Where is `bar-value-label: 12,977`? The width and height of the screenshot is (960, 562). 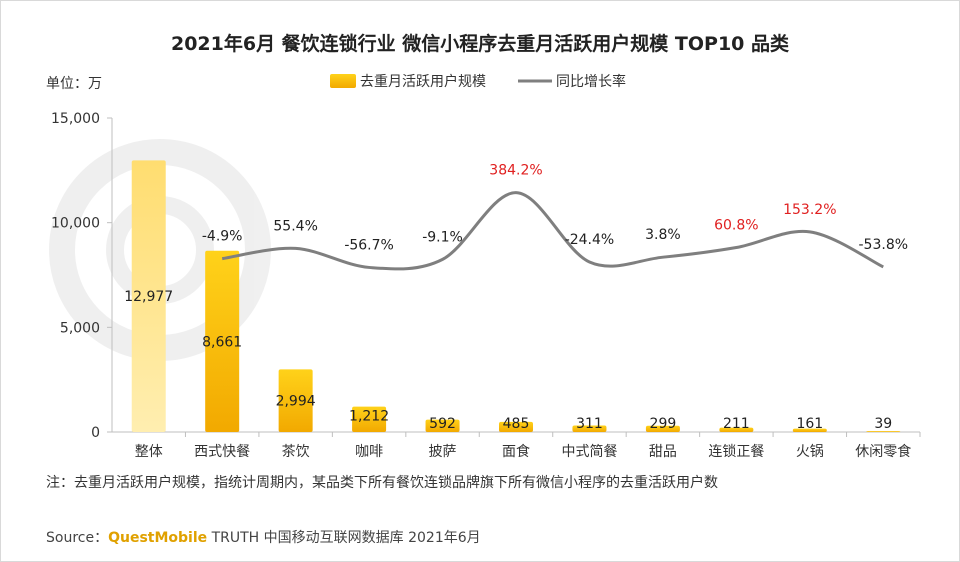
bar-value-label: 12,977 is located at coordinates (148, 297).